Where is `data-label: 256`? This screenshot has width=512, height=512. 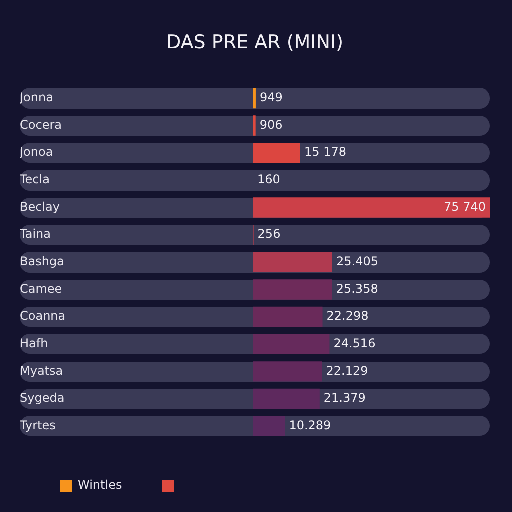
data-label: 256 is located at coordinates (269, 234).